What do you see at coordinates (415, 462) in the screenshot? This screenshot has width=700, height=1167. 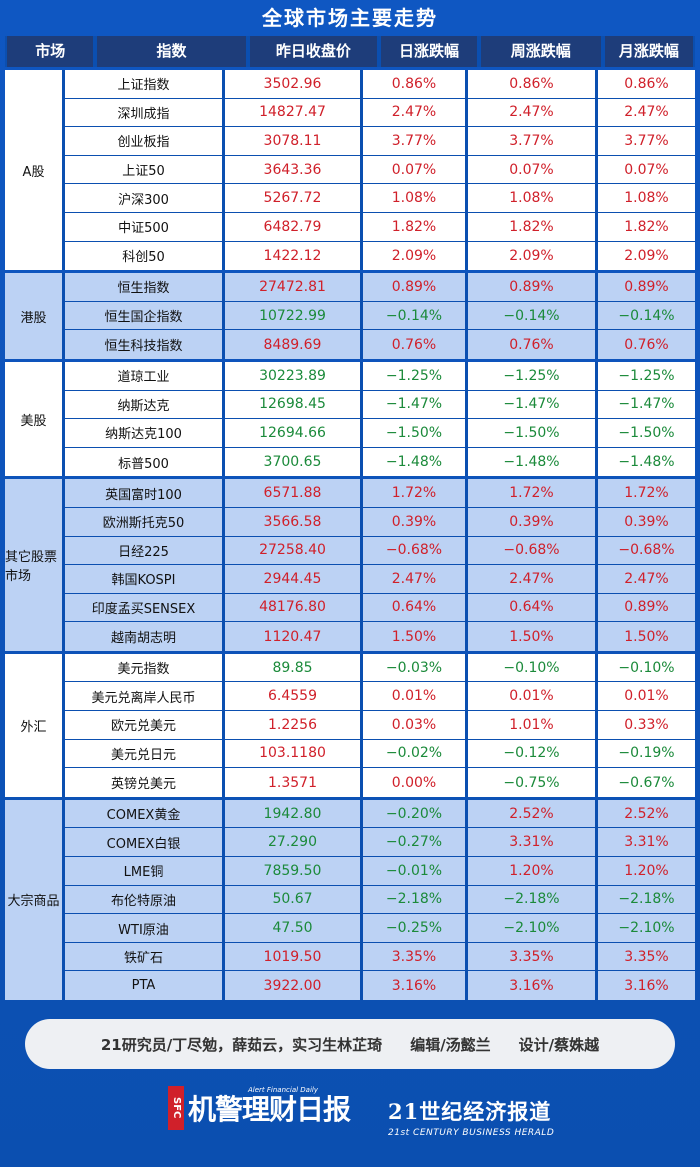 I see `day-change-cell: −1.48%` at bounding box center [415, 462].